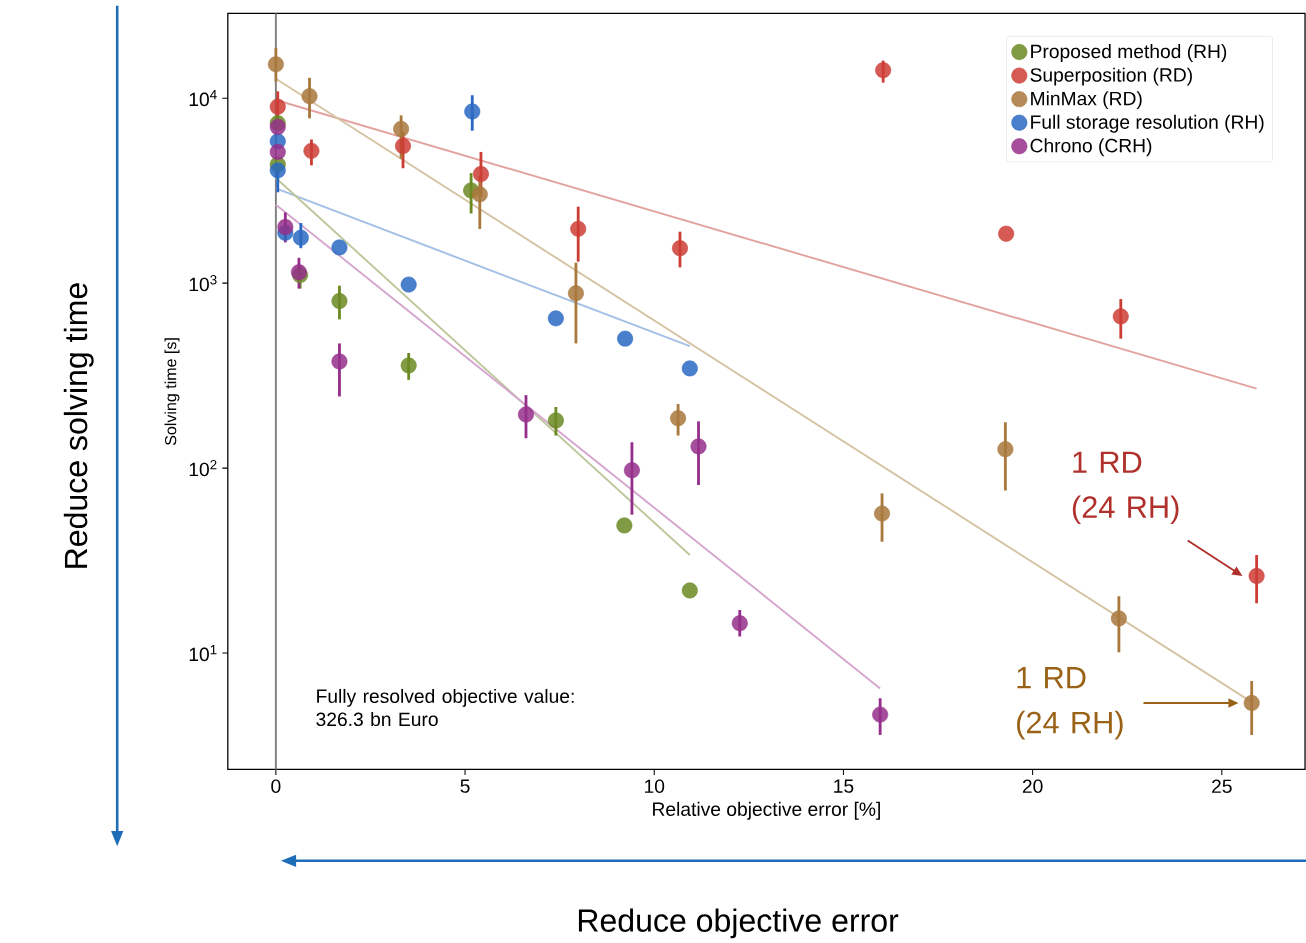 The width and height of the screenshot is (1306, 943). Describe the element at coordinates (1147, 123) in the screenshot. I see `legend-label: Full storage resolution (RH)` at that location.